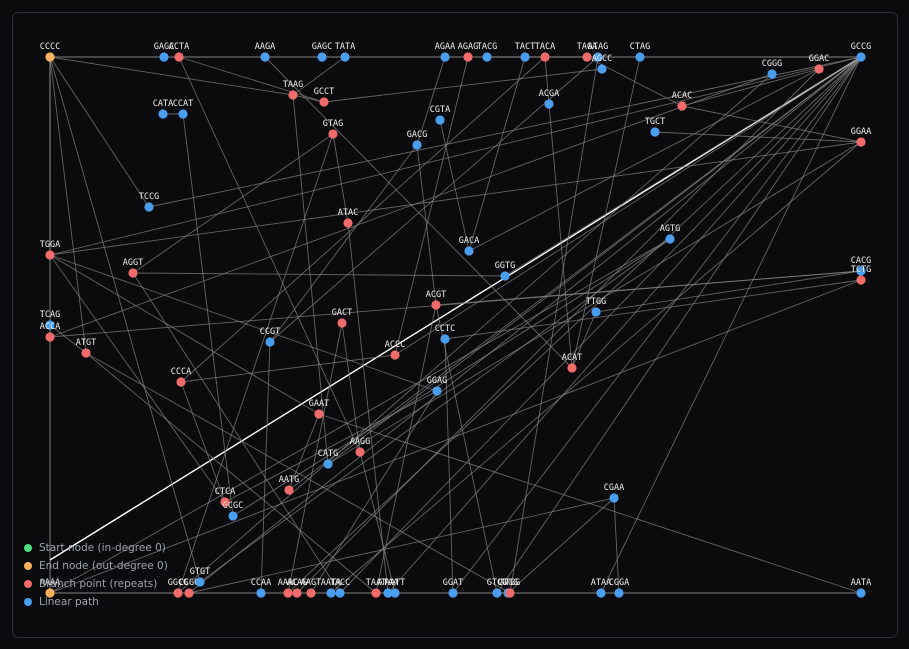 The height and width of the screenshot is (649, 909). I want to click on node-label: CGAA, so click(614, 488).